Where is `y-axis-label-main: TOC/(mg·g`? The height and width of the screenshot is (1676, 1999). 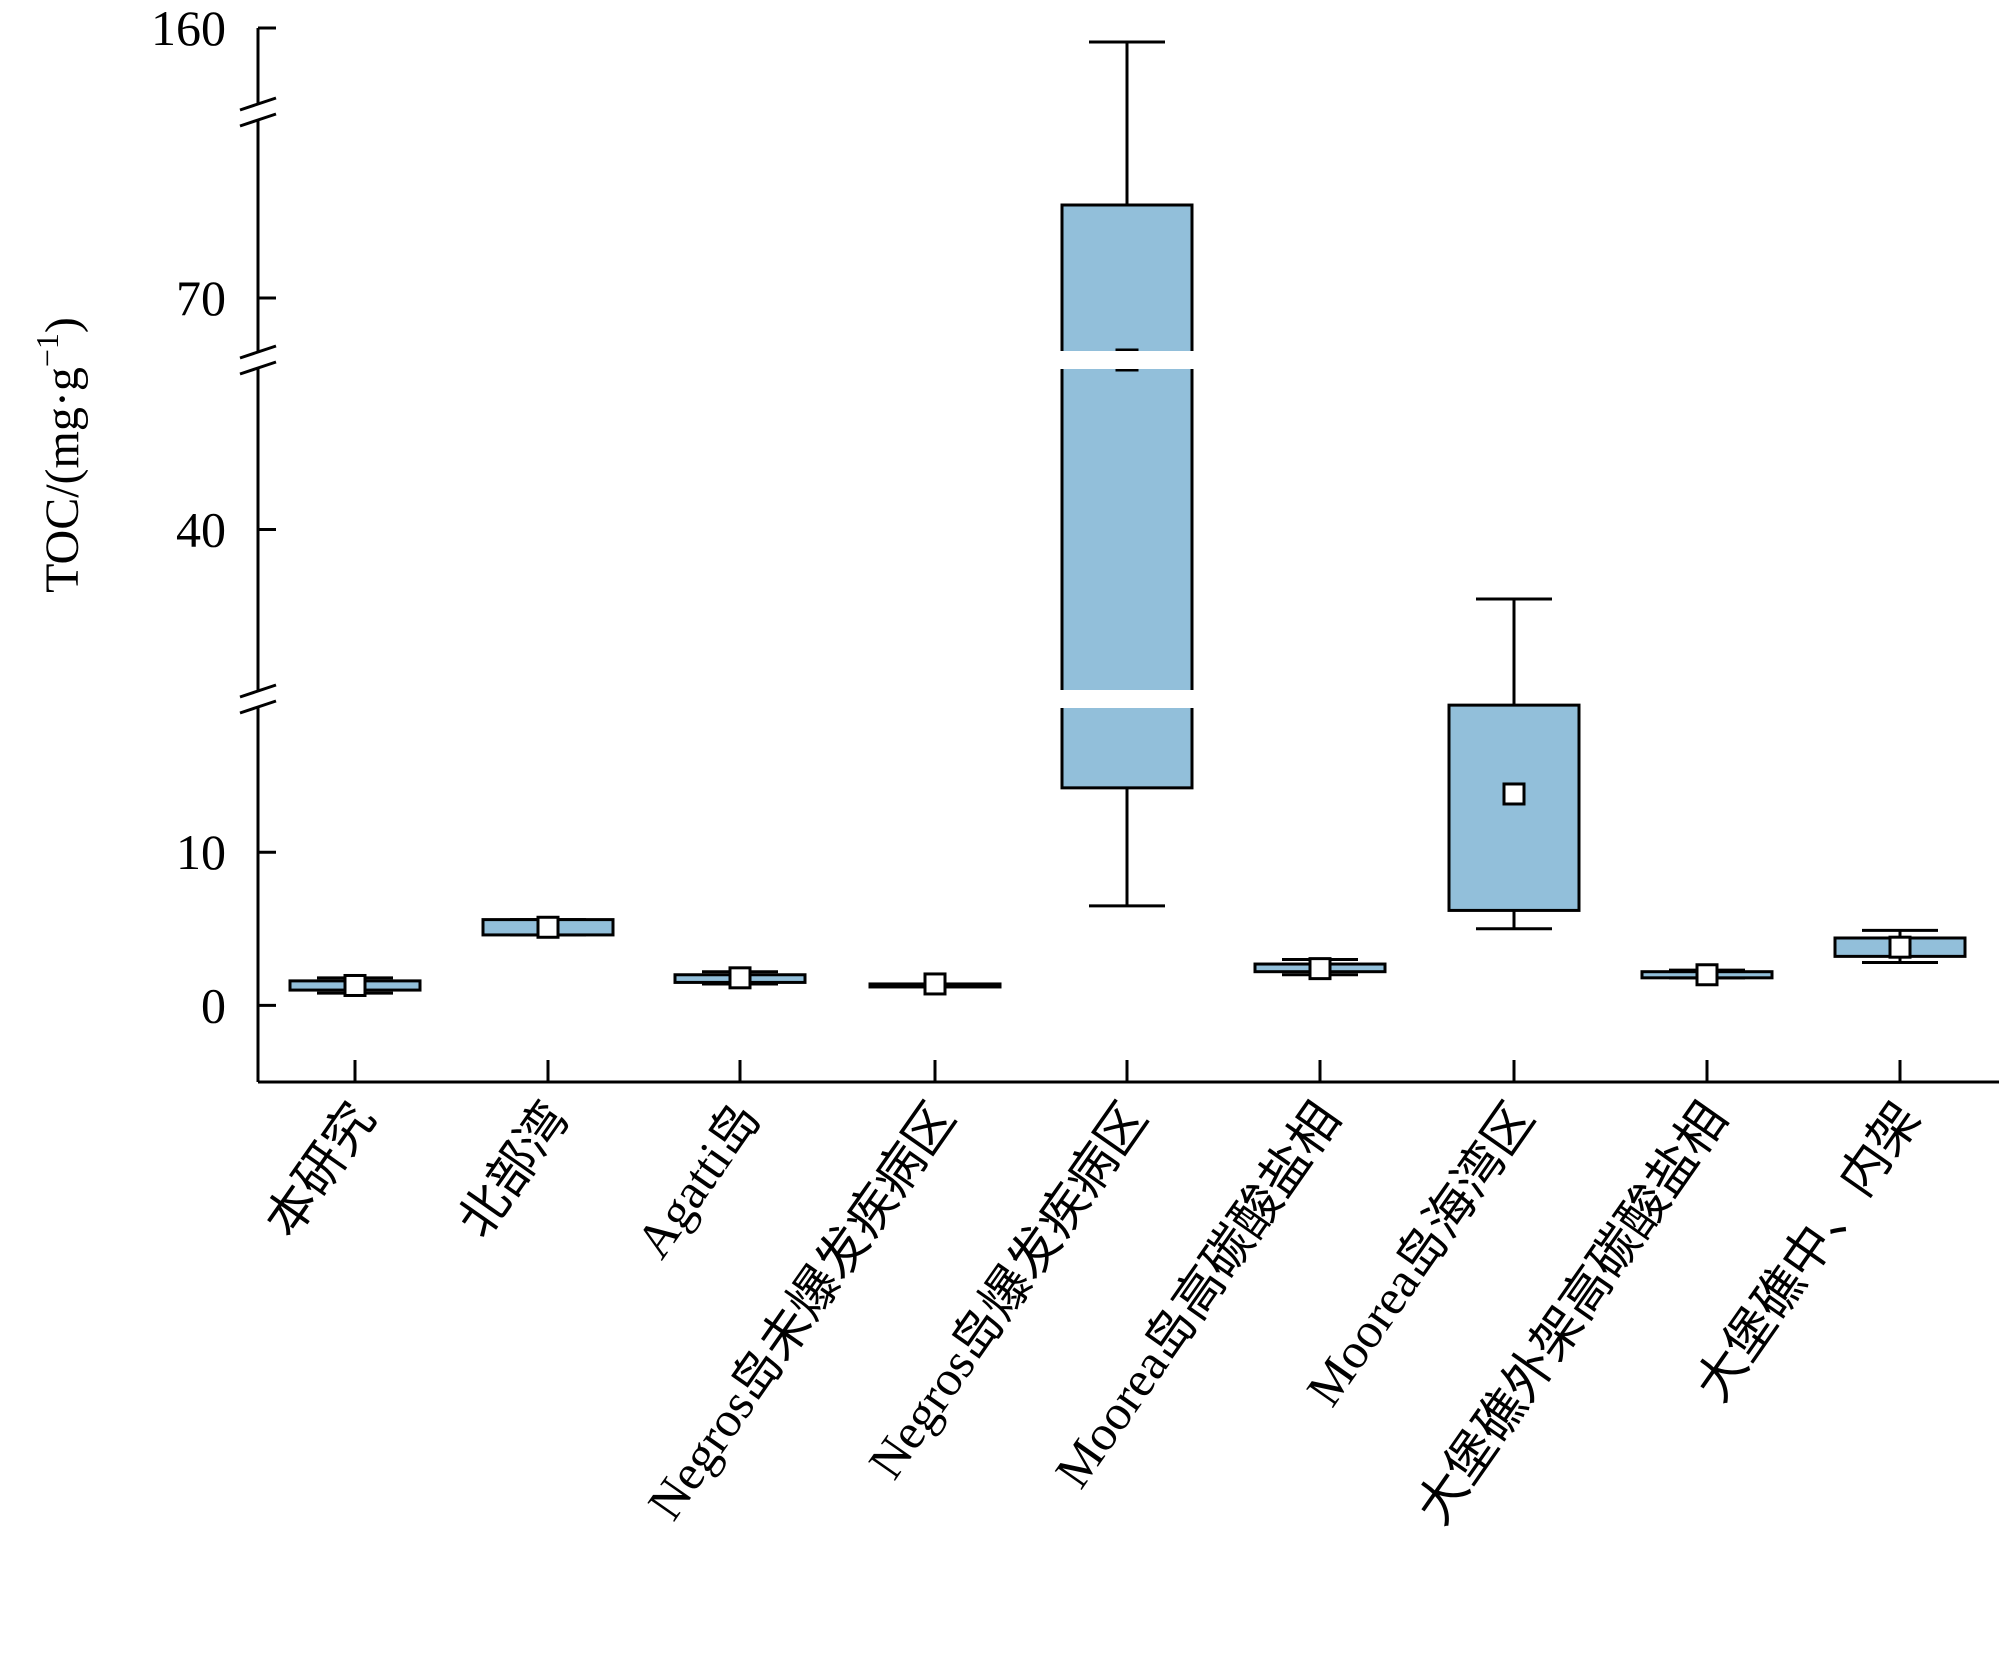
y-axis-label-main: TOC/(mg·g is located at coordinates (62, 480).